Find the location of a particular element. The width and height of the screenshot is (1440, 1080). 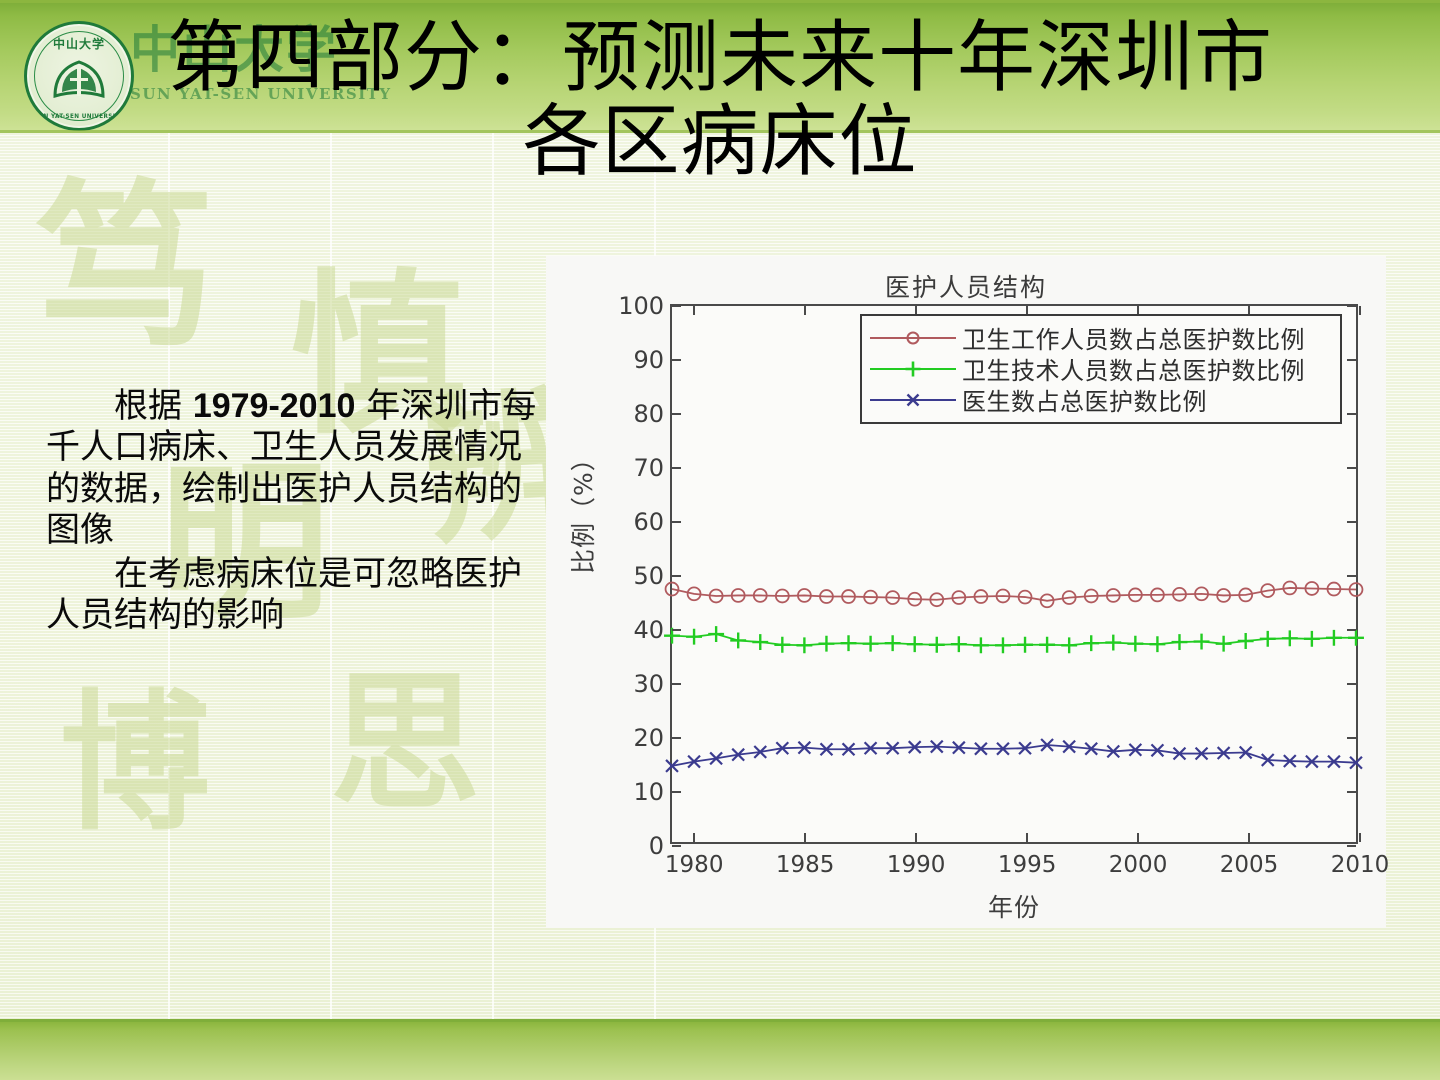

y-tick-label: 50 is located at coordinates (648, 576).